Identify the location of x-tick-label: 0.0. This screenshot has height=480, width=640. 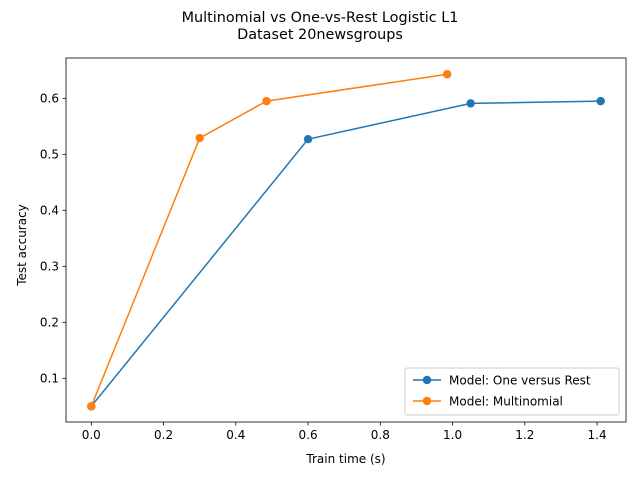
(91, 435).